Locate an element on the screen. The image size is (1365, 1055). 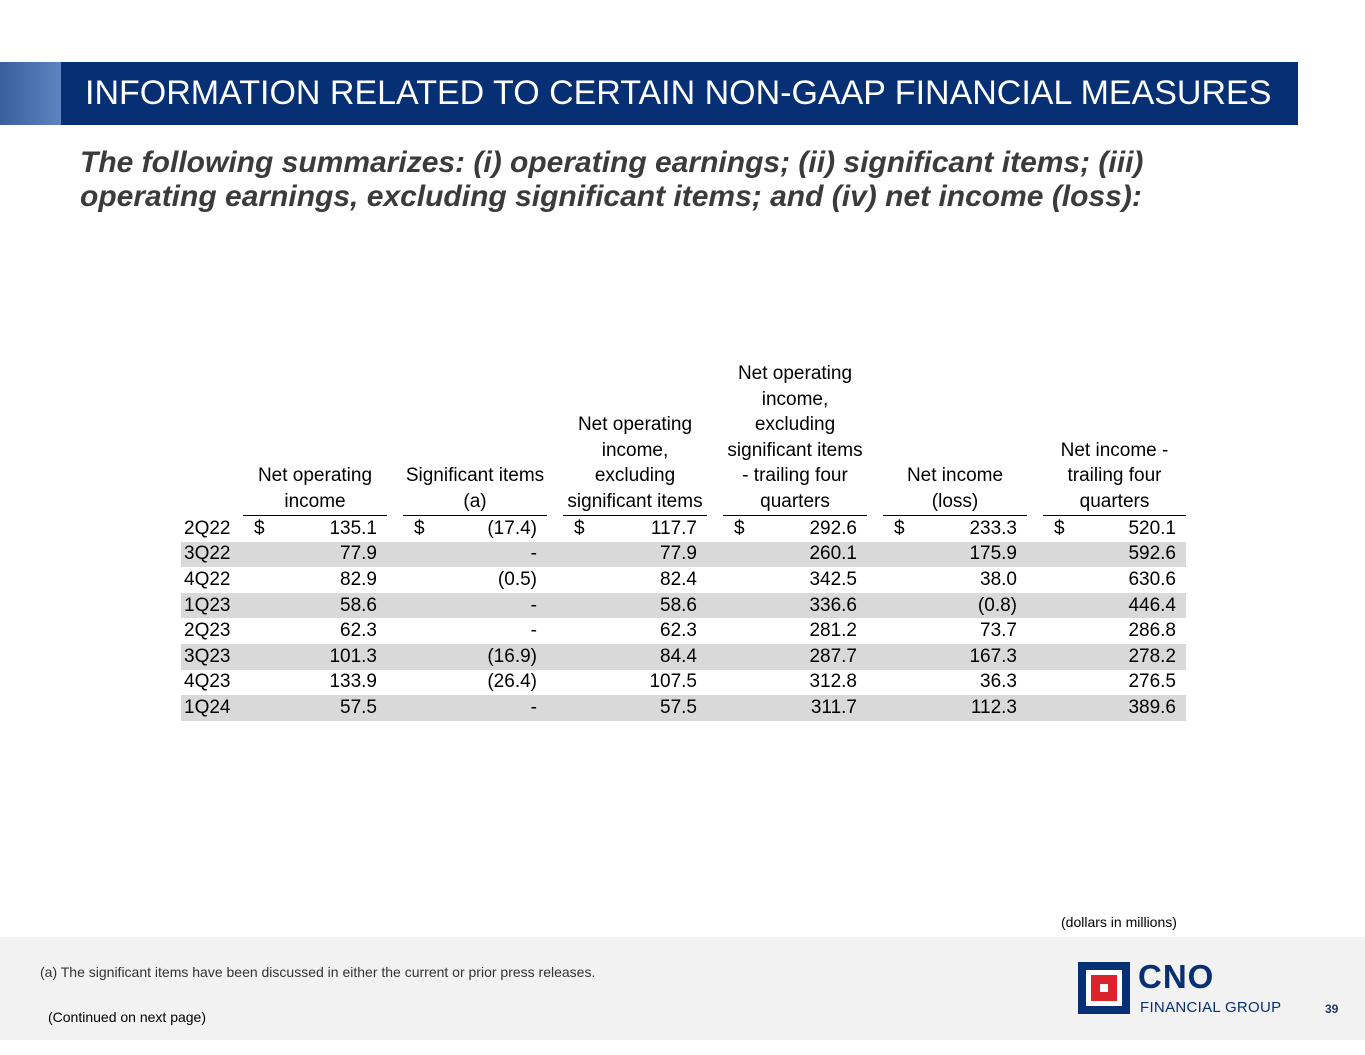
table-row: 4Q23 133.9 (26.4) 107.5 312.8 36.3 276.5 is located at coordinates (683, 683).